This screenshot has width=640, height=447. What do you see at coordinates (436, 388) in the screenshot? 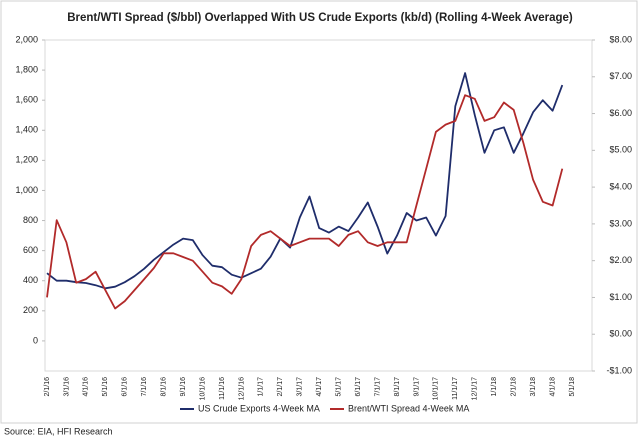
I see `x-tick-label: 10/1/17` at bounding box center [436, 388].